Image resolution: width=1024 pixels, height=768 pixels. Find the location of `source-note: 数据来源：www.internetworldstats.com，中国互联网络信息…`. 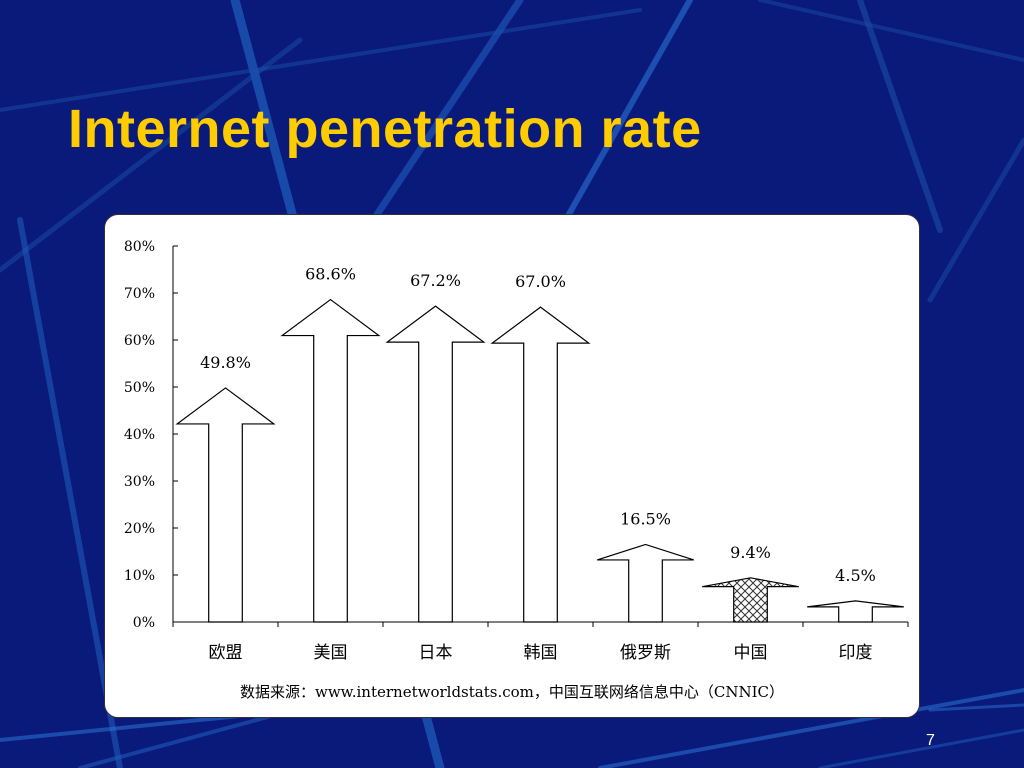

source-note: 数据来源：www.internetworldstats.com，中国互联网络信息… is located at coordinates (512, 692).